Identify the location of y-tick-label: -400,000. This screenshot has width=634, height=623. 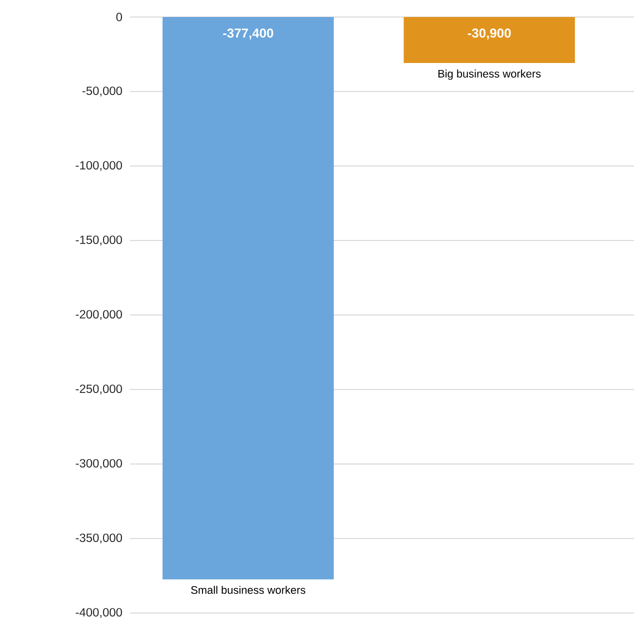
(99, 613).